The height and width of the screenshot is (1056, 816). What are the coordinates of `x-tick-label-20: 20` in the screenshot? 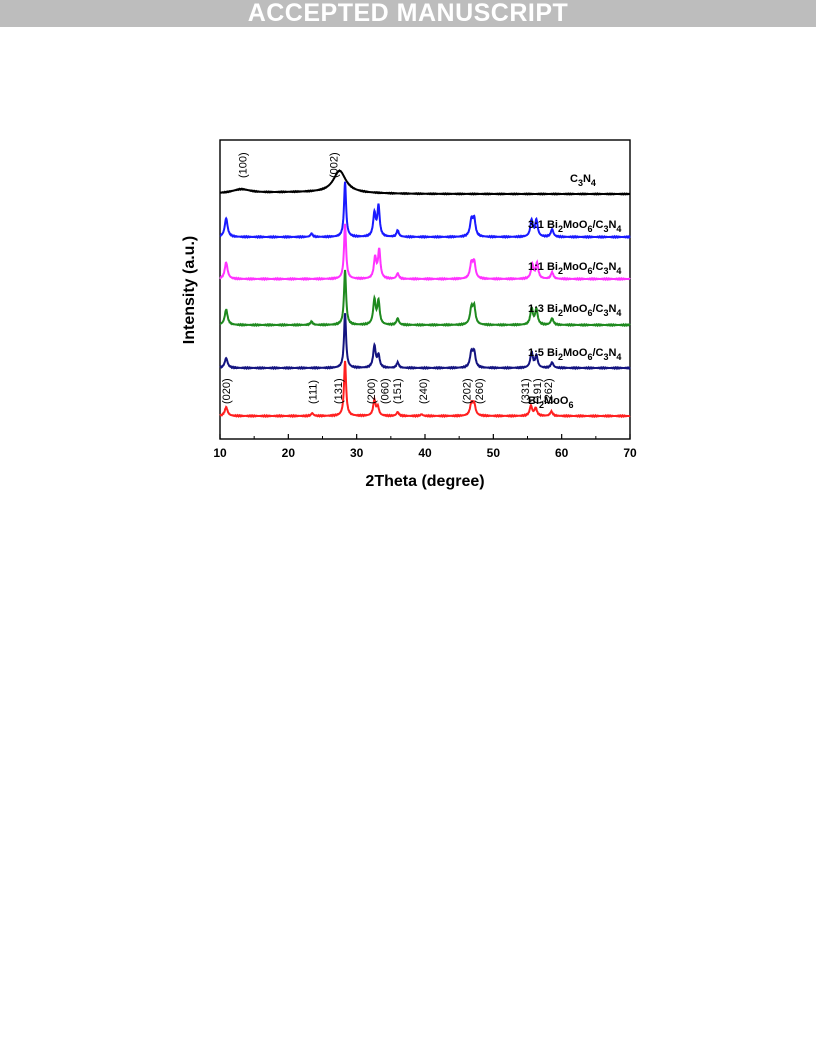 It's located at (289, 453).